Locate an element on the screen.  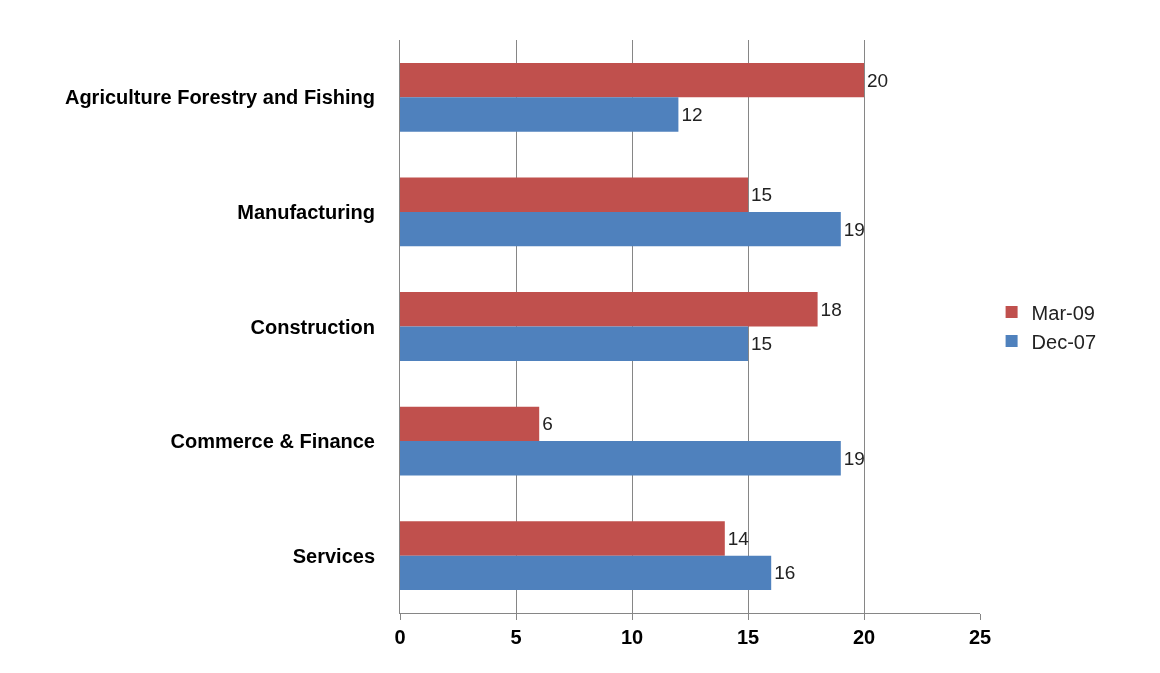
legend-label: Mar-09 is located at coordinates (1063, 312).